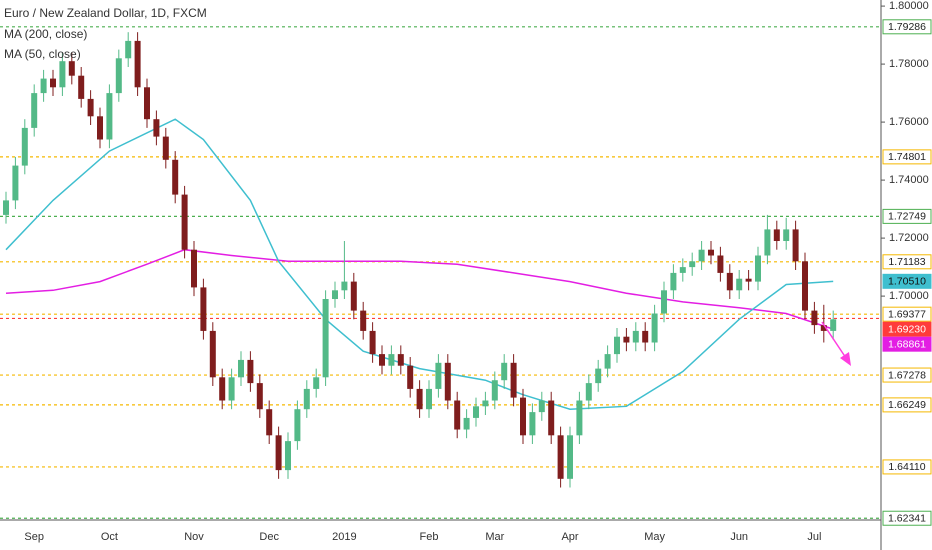  What do you see at coordinates (907, 375) in the screenshot?
I see `price-tag-label: 1.67278` at bounding box center [907, 375].